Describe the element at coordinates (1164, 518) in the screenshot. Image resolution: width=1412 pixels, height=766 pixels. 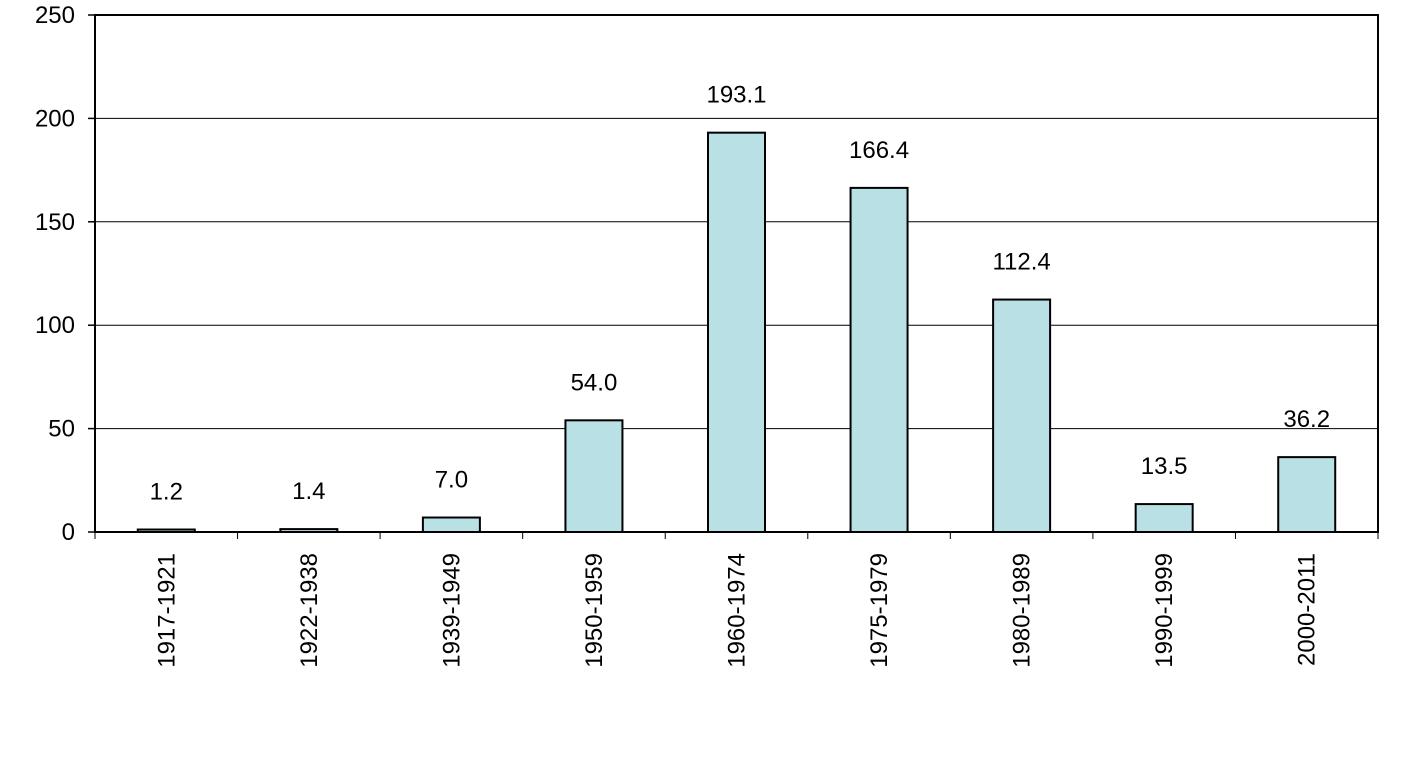
I see `bar-1990-1999` at that location.